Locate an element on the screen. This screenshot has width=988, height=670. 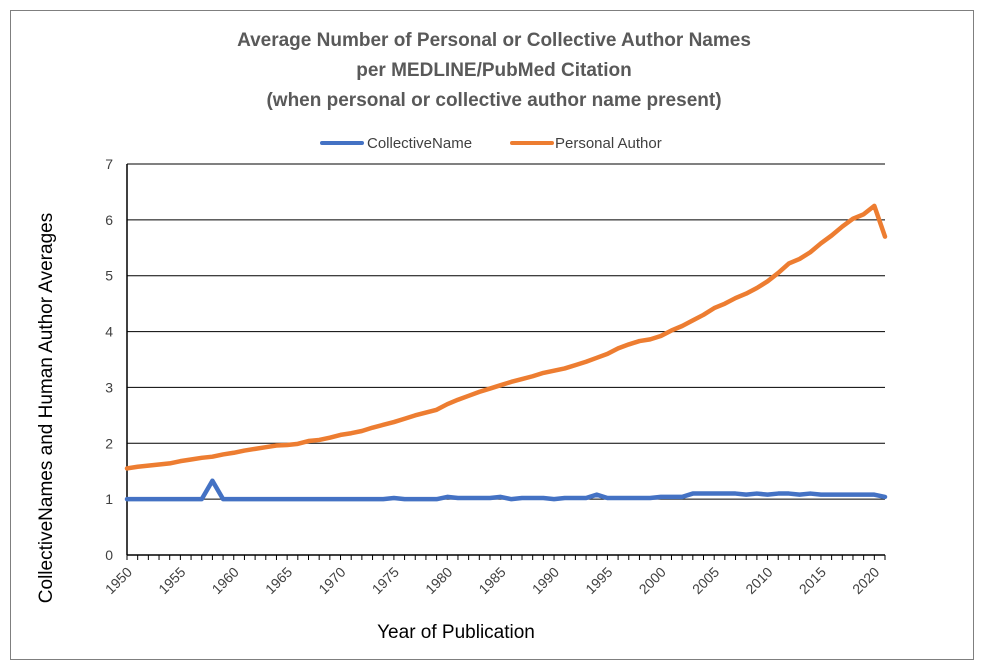
legend-label-personal-author: Personal Author is located at coordinates (608, 143).